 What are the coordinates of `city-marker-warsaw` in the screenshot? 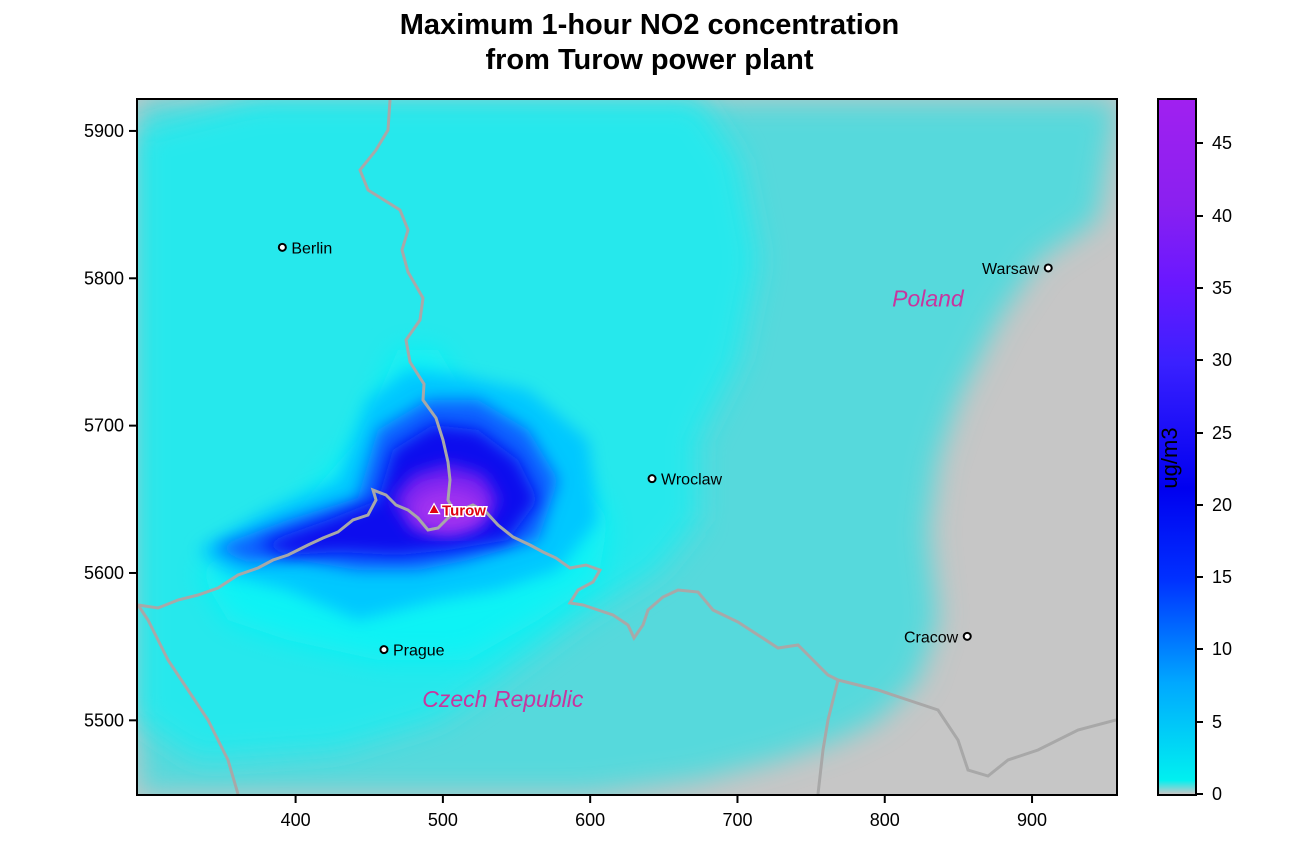 It's located at (1048, 268).